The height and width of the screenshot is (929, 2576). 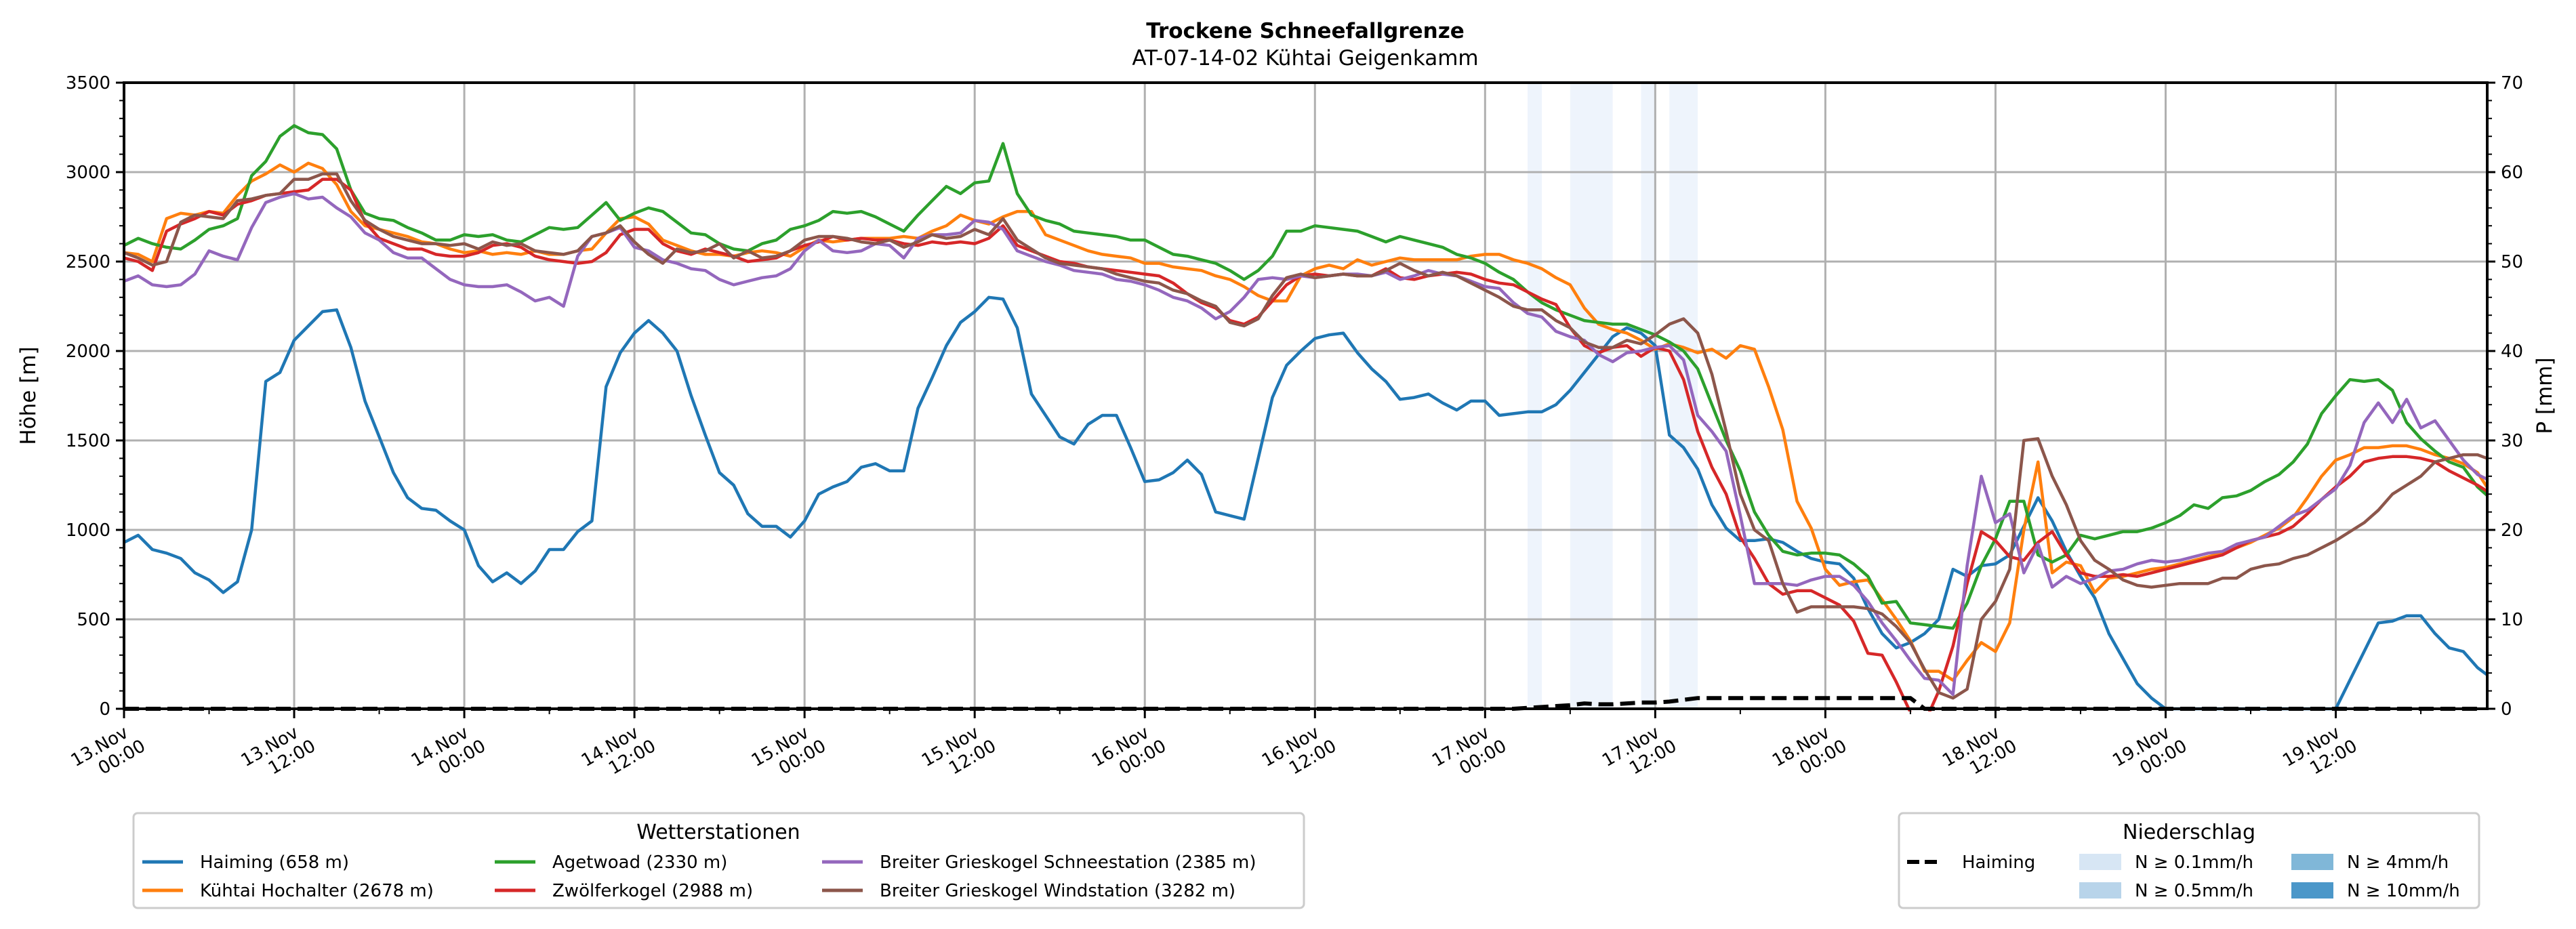 I want to click on y2-tick-label: 0, so click(x=2506, y=710).